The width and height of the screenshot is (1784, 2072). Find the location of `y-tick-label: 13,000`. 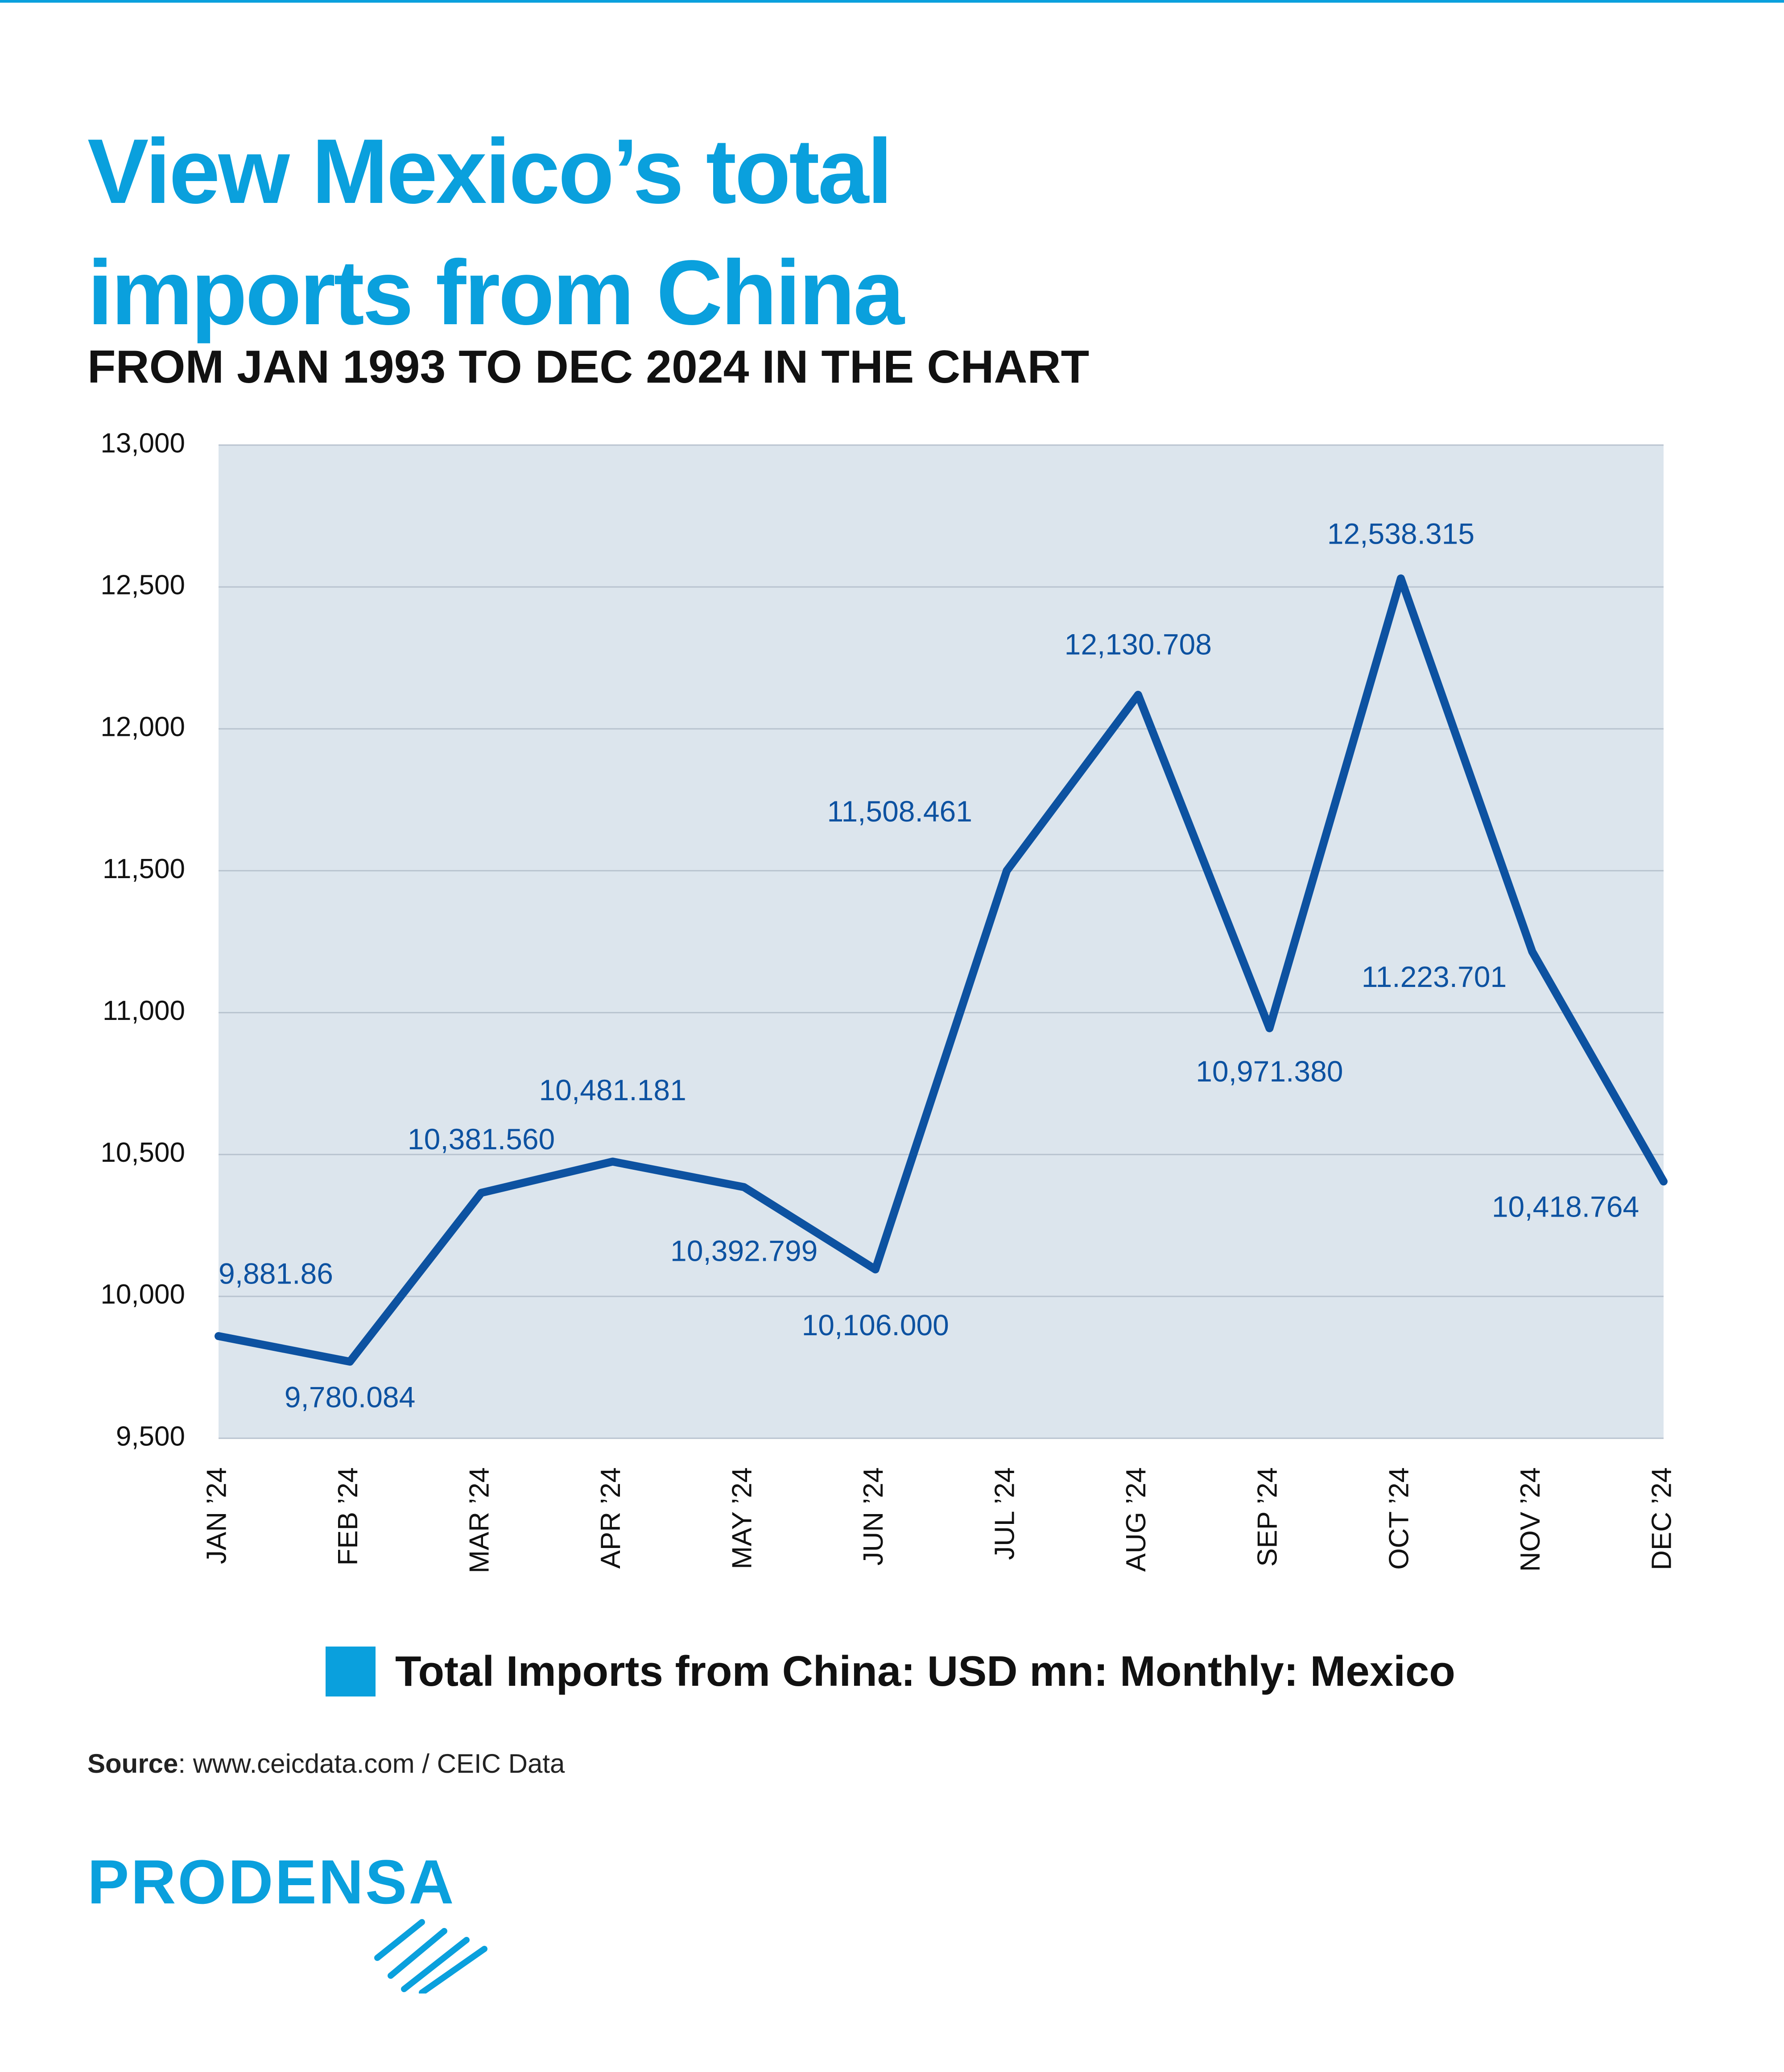

y-tick-label: 13,000 is located at coordinates (142, 443).